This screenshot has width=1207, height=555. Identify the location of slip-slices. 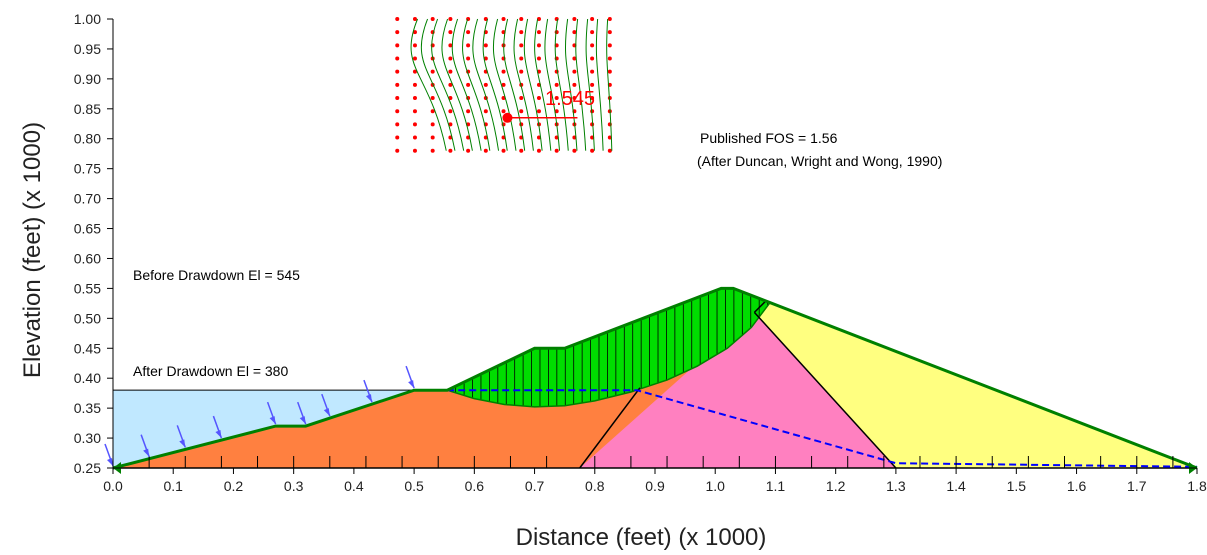
(608, 348).